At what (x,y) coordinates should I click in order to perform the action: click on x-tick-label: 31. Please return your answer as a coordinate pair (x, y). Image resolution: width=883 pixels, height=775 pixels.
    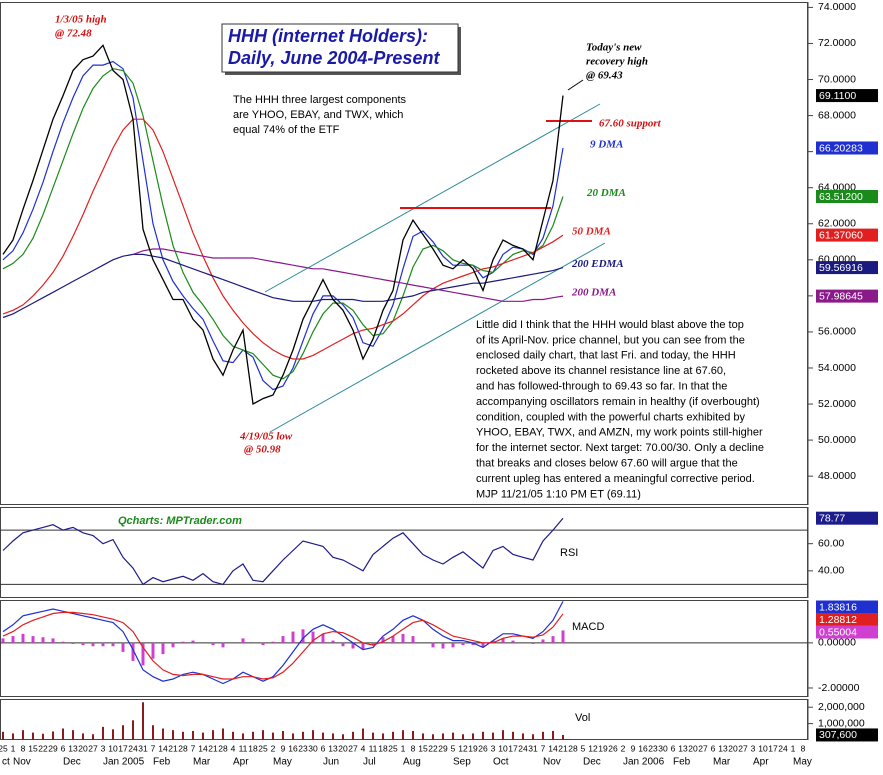
    Looking at the image, I should click on (533, 748).